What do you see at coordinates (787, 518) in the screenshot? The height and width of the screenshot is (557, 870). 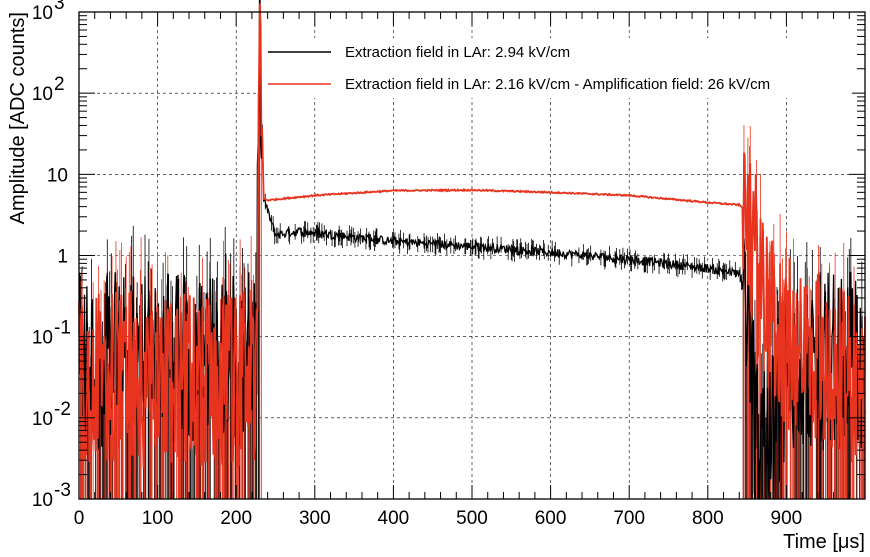 I see `x-tick-label: 900` at bounding box center [787, 518].